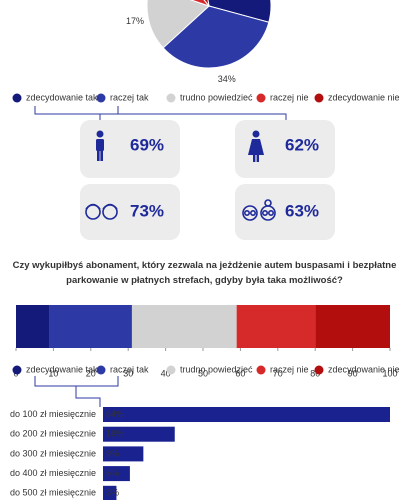 The height and width of the screenshot is (500, 409). What do you see at coordinates (101, 211) in the screenshot?
I see `young-icon` at bounding box center [101, 211].